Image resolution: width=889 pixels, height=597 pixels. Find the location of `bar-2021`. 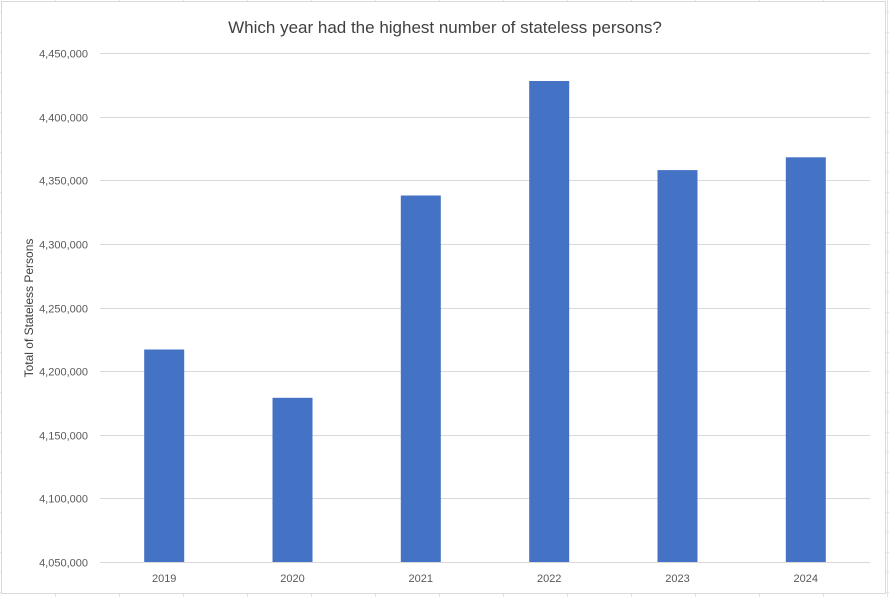

bar-2021 is located at coordinates (420, 379).